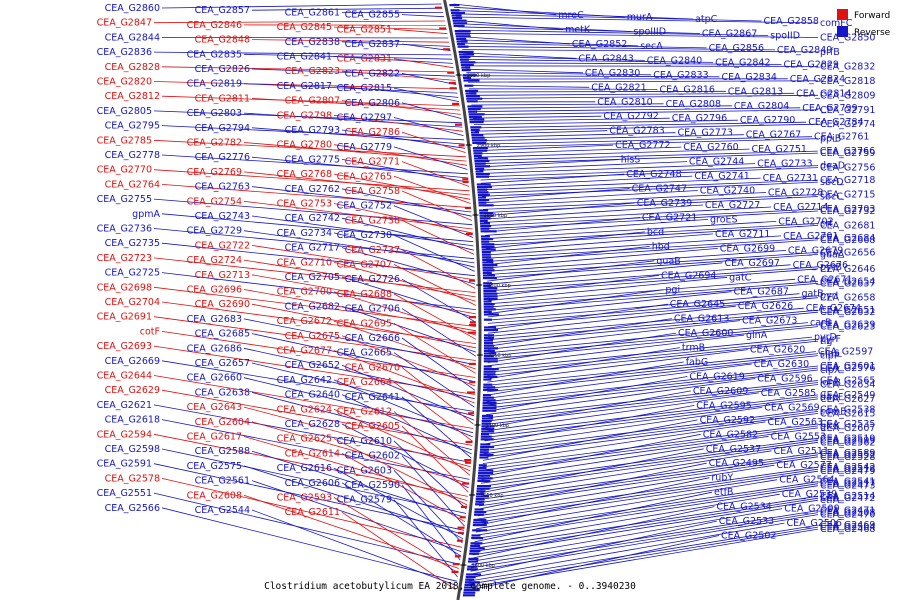 This screenshot has height=600, width=900. I want to click on gene-label: CEA_G2784, so click(835, 122).